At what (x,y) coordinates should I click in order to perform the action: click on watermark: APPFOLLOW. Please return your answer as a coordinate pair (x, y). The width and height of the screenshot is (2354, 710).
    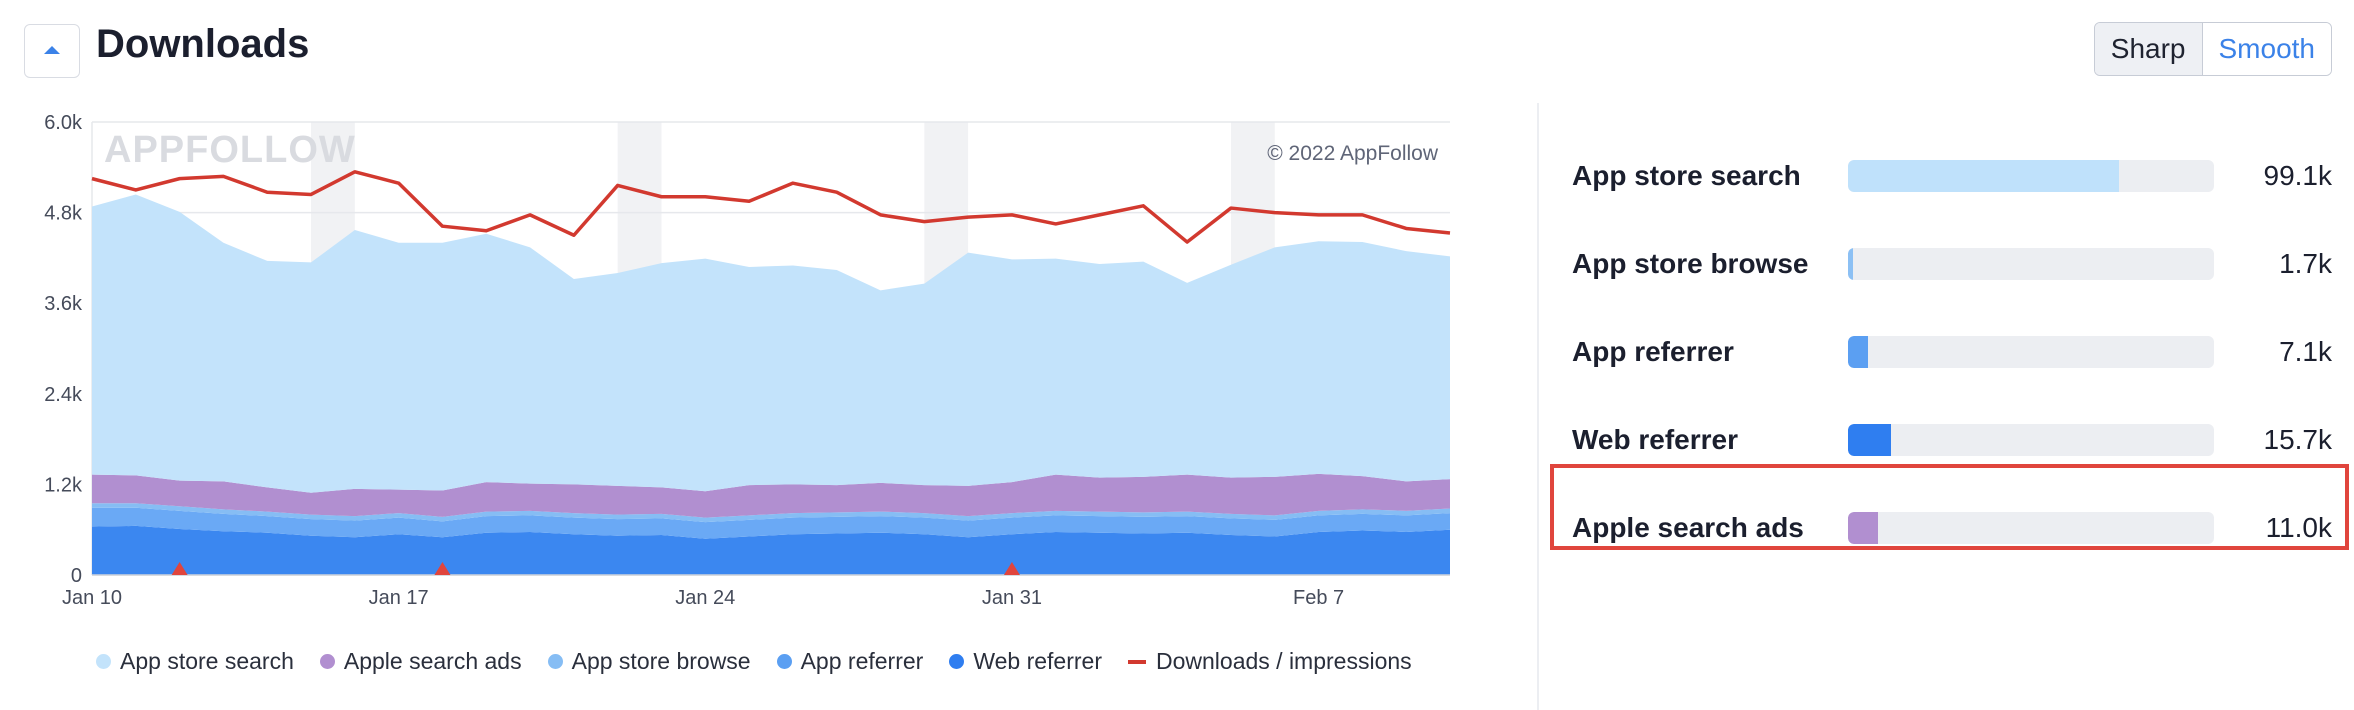
    Looking at the image, I should click on (230, 150).